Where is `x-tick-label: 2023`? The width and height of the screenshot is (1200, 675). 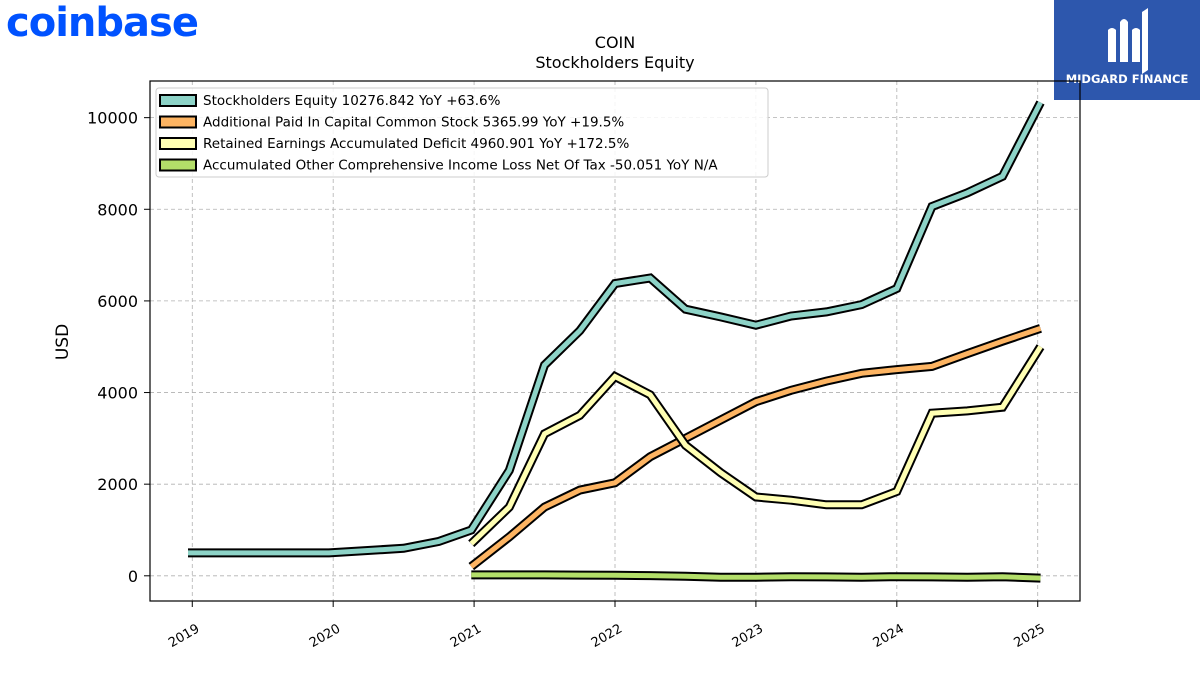
x-tick-label: 2023 is located at coordinates (748, 636).